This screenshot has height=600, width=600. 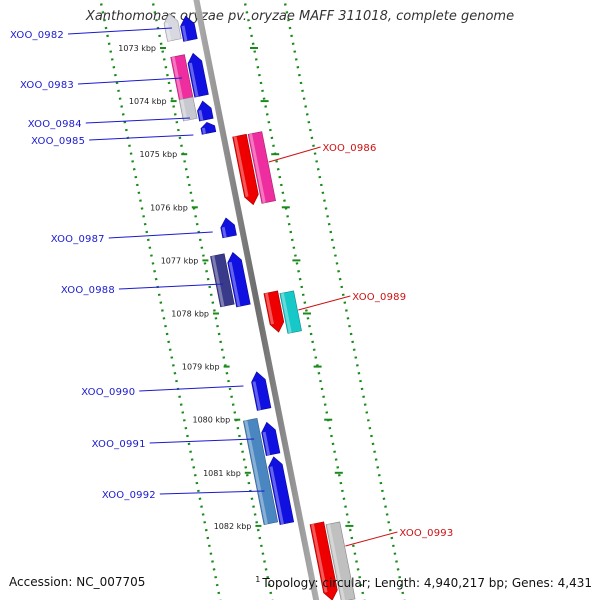 I want to click on tick-label: 1073 kbp, so click(x=137, y=48).